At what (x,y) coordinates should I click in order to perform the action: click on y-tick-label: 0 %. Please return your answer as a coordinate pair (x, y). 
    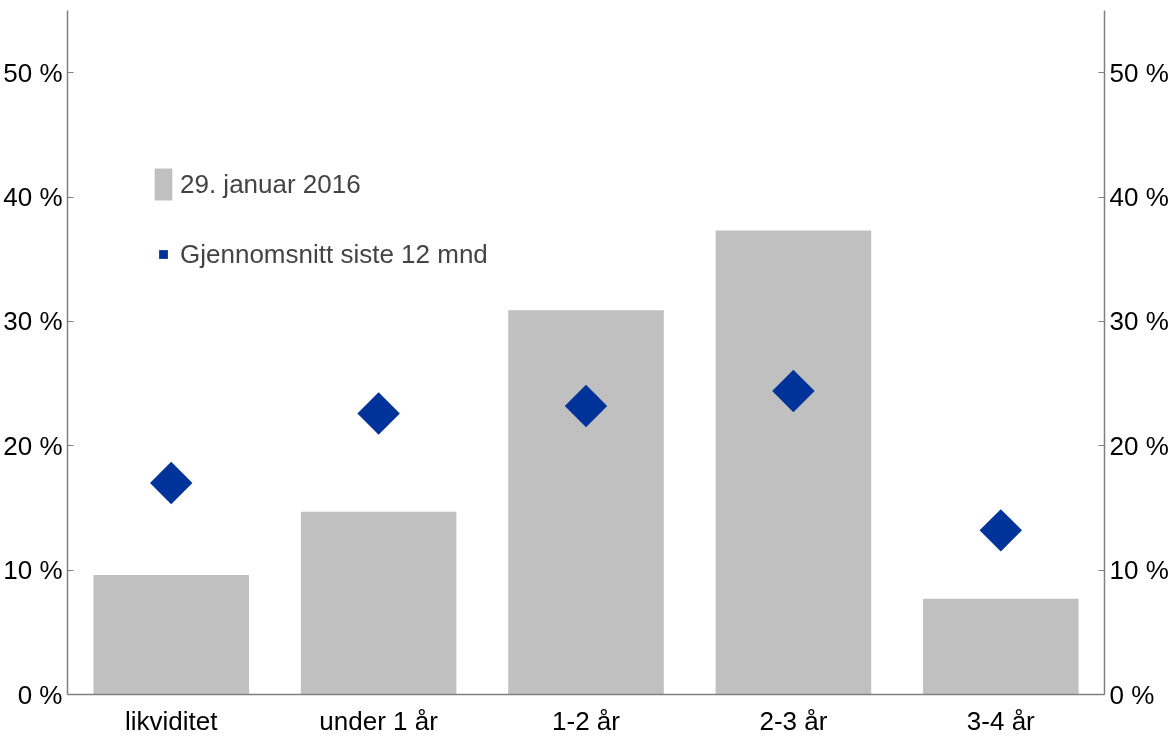
    Looking at the image, I should click on (40, 694).